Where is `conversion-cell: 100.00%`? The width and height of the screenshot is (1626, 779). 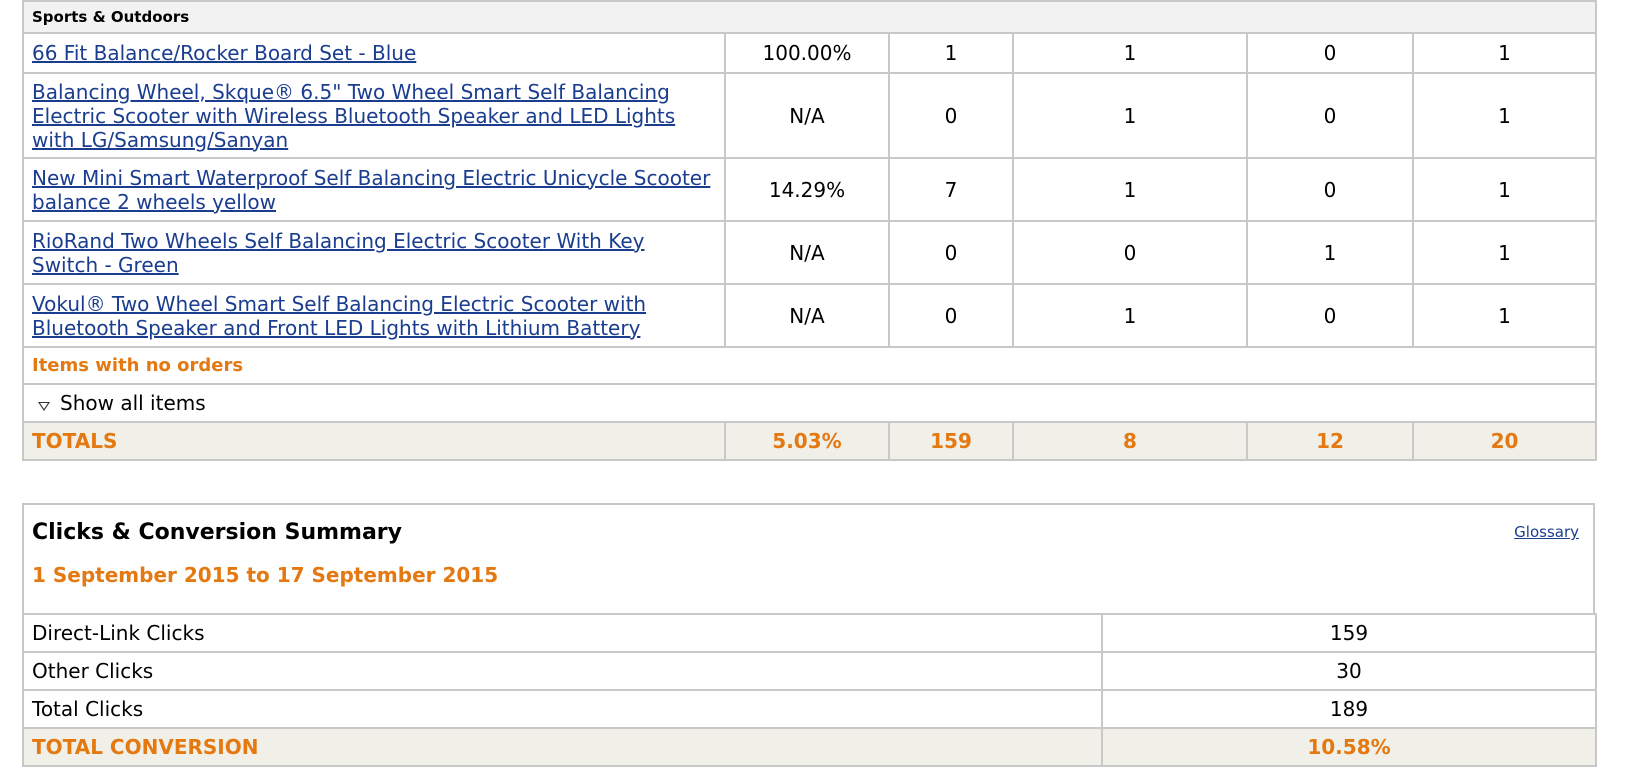
conversion-cell: 100.00% is located at coordinates (807, 53).